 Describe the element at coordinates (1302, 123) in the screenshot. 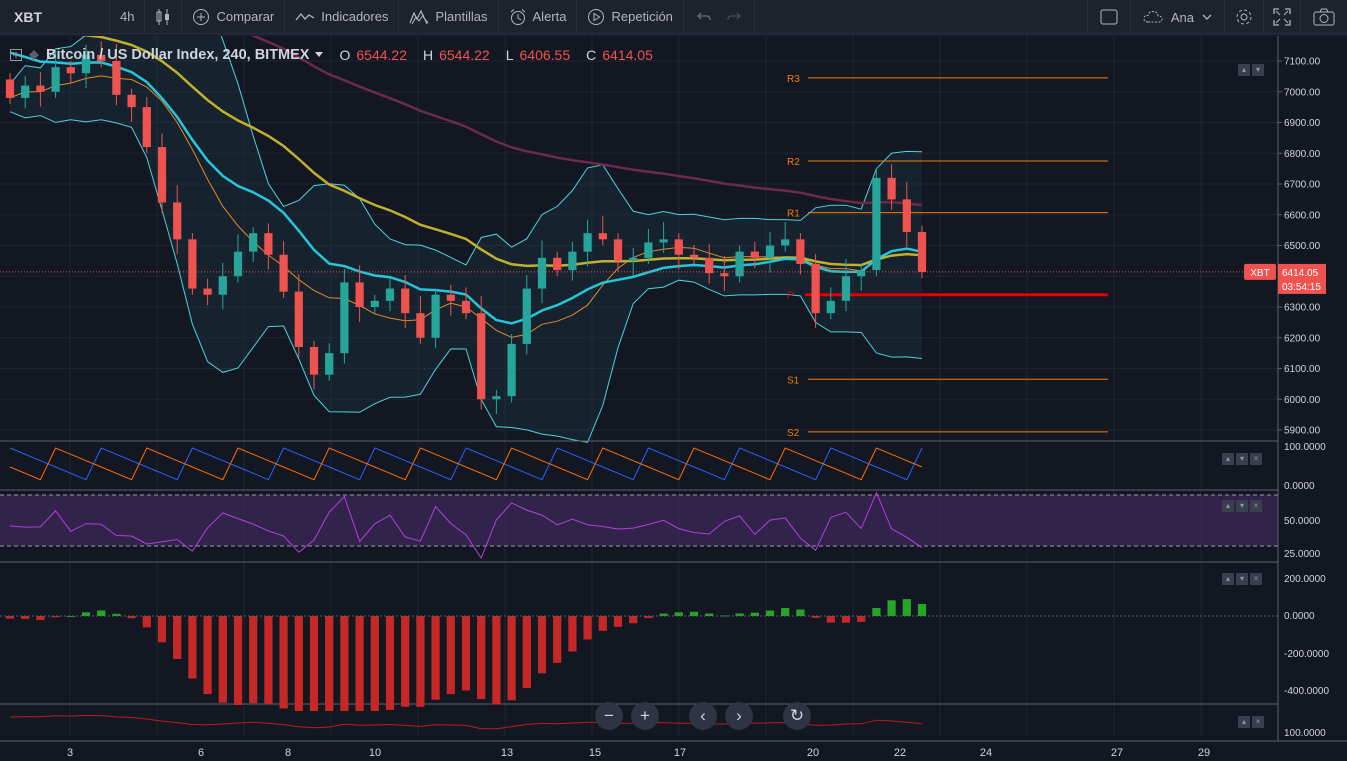

I see `price-tick-label: 6900.00` at that location.